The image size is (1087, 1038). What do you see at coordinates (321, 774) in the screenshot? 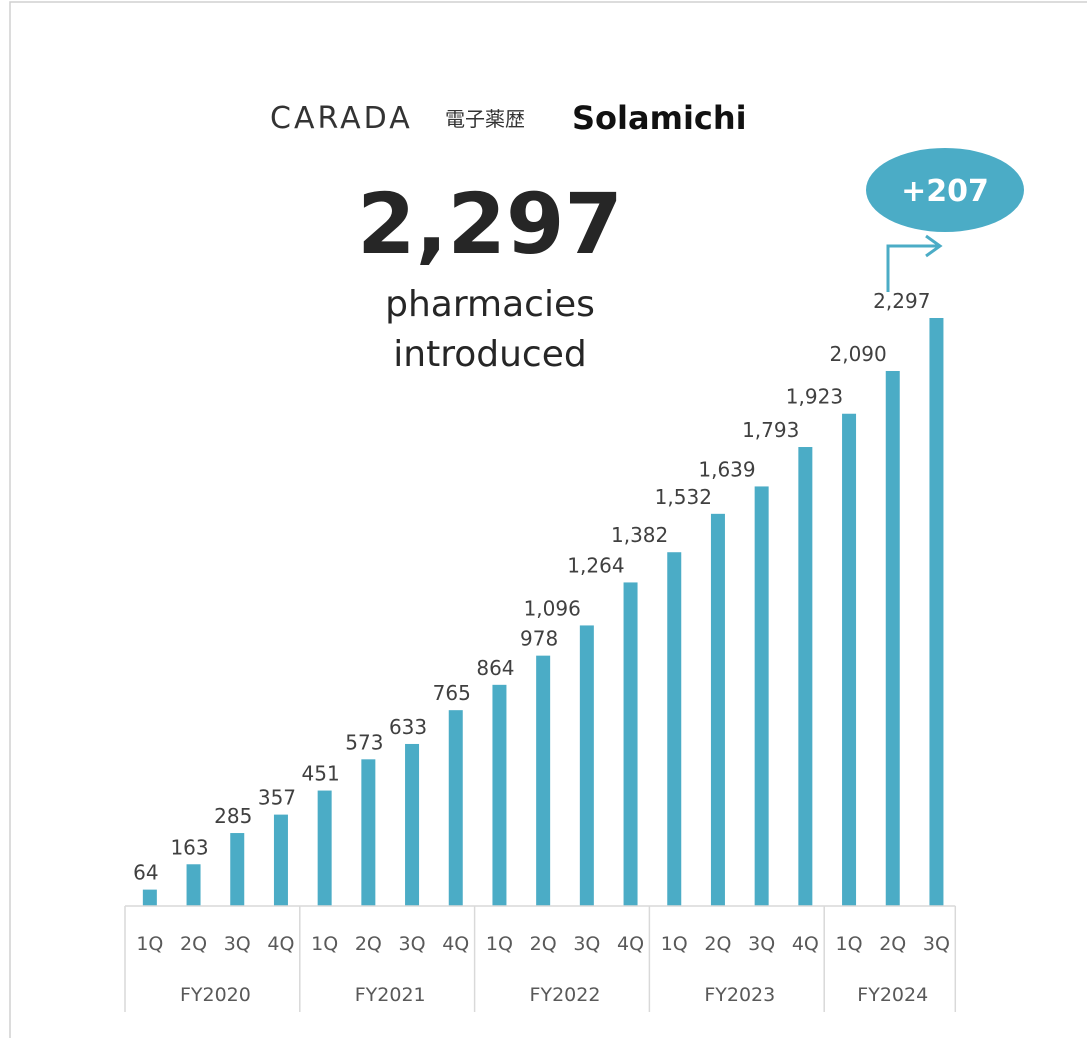
I see `data-label: 451` at bounding box center [321, 774].